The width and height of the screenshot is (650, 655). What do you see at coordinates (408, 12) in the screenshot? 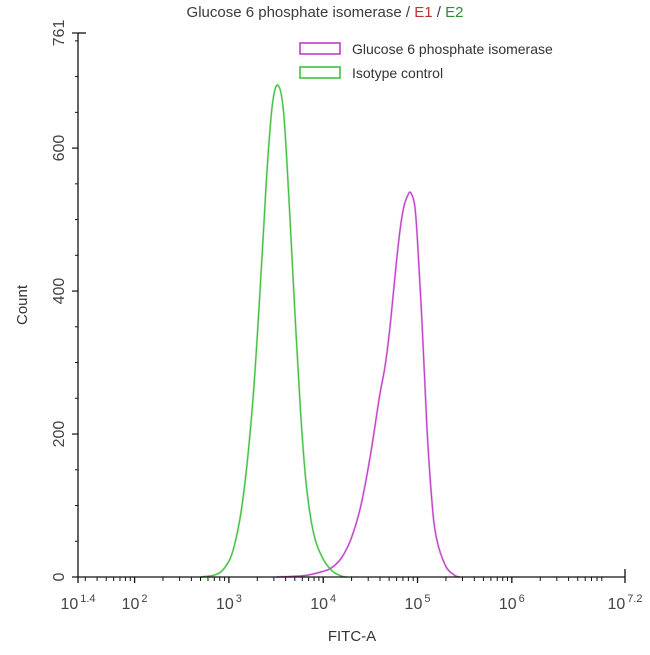
I see `title-sep-1: /` at bounding box center [408, 12].